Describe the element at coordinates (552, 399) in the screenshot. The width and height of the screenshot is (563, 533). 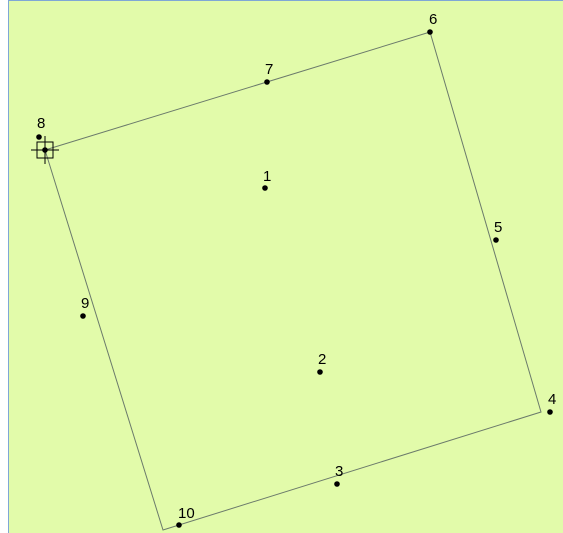
I see `point-label: 4` at that location.